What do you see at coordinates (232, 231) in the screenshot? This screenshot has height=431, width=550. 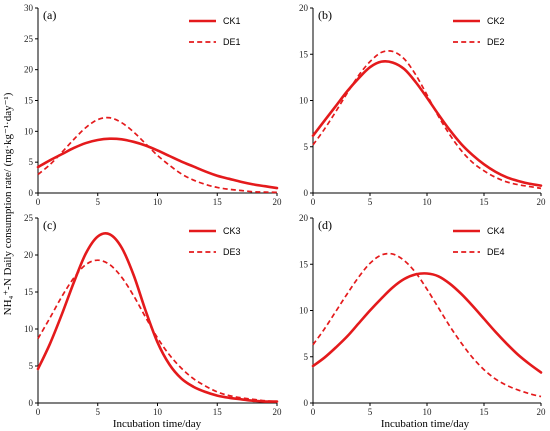 I see `legend-label-ck3: CK3` at bounding box center [232, 231].